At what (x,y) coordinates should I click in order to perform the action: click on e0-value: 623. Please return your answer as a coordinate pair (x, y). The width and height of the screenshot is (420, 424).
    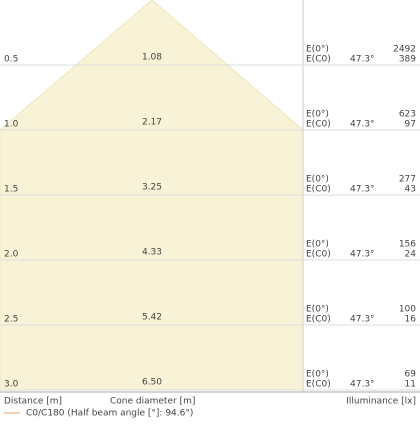
    Looking at the image, I should click on (407, 115).